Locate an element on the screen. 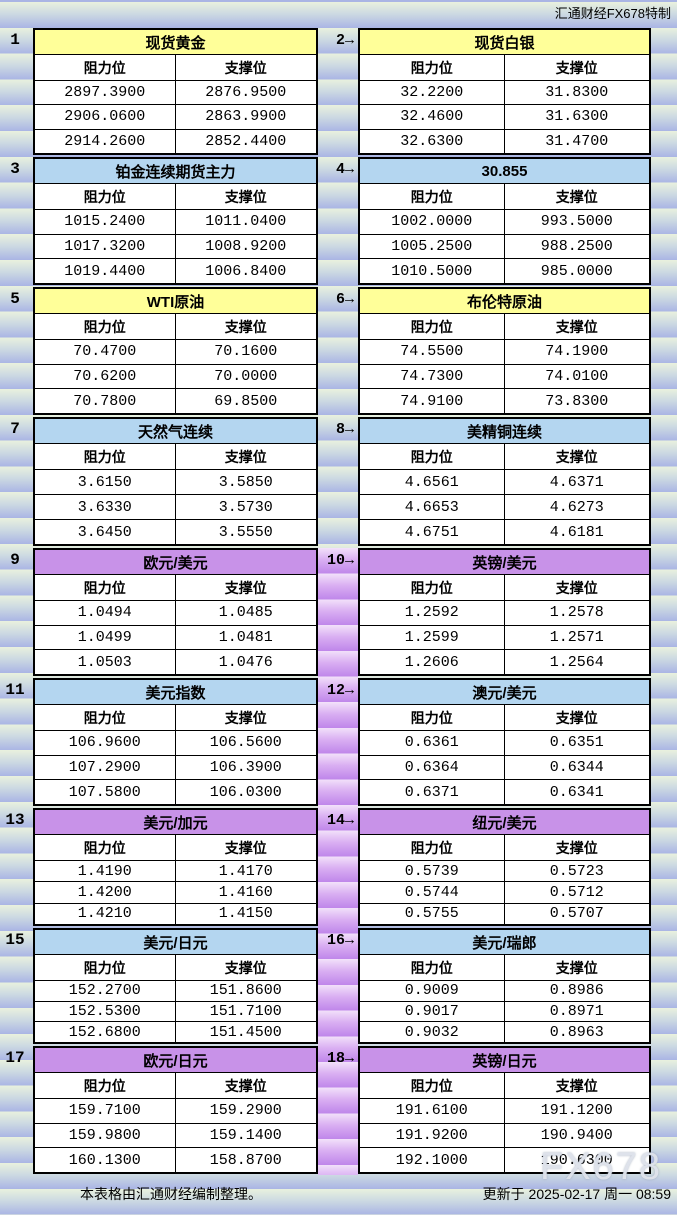 This screenshot has height=1215, width=677. support-value-cell: 1008.9200 is located at coordinates (246, 246).